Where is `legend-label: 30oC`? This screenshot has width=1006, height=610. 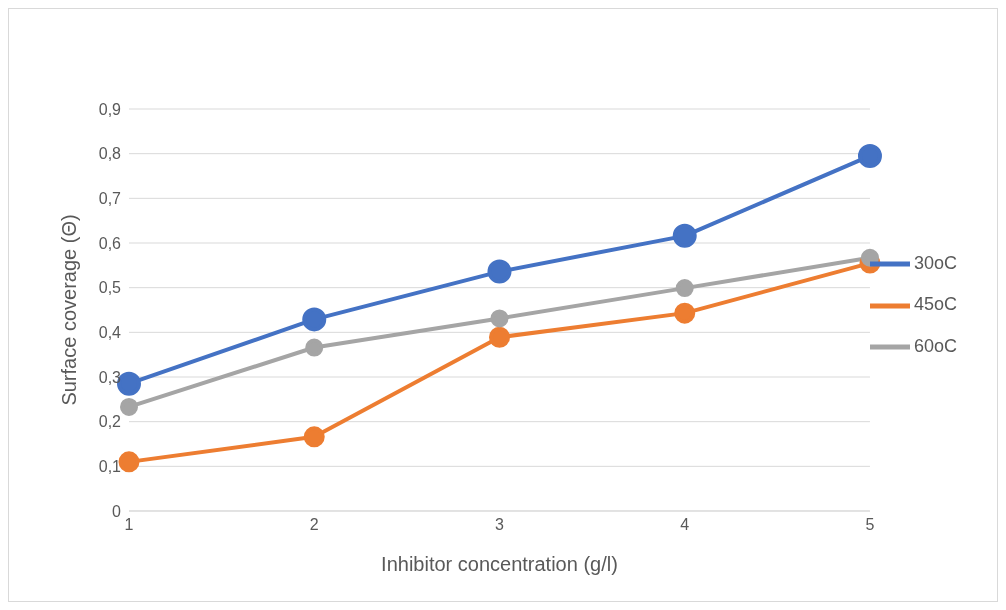 legend-label: 30oC is located at coordinates (935, 263).